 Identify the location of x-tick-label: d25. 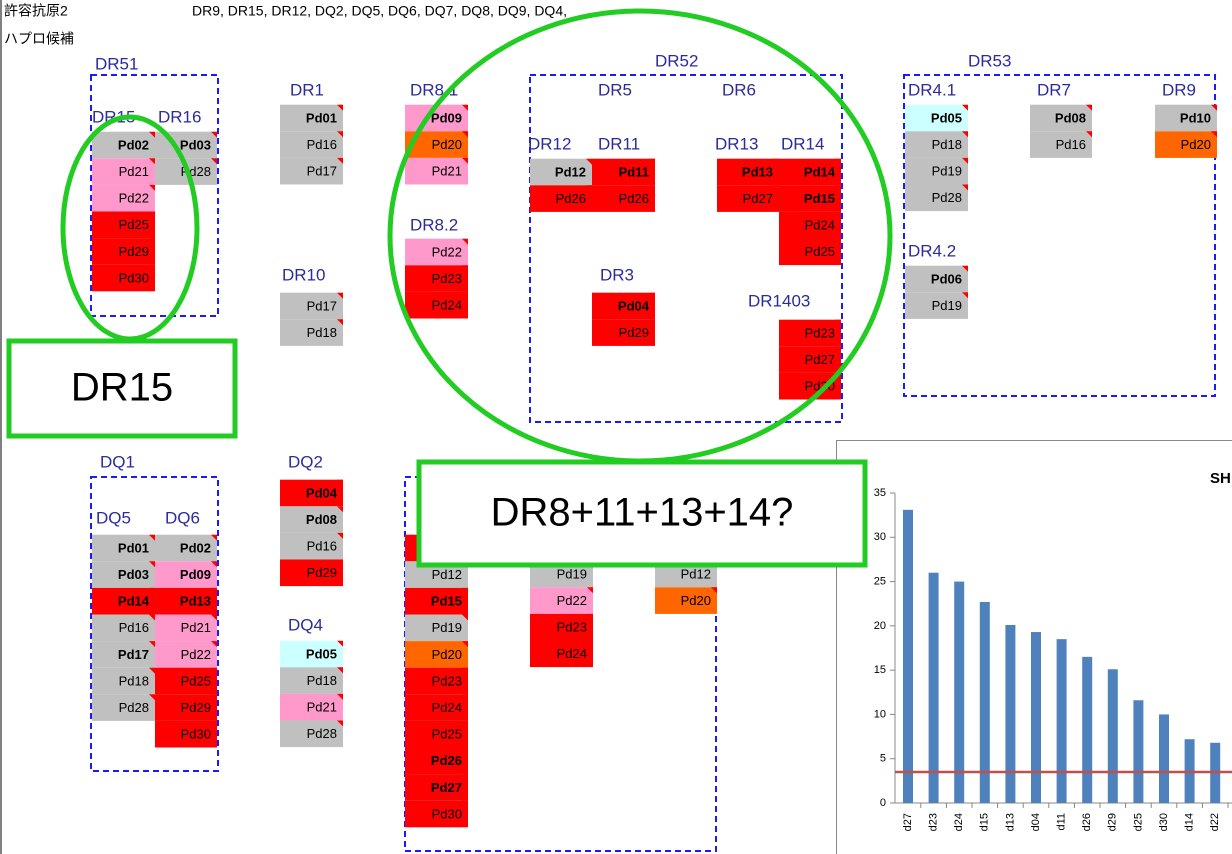
(1138, 822).